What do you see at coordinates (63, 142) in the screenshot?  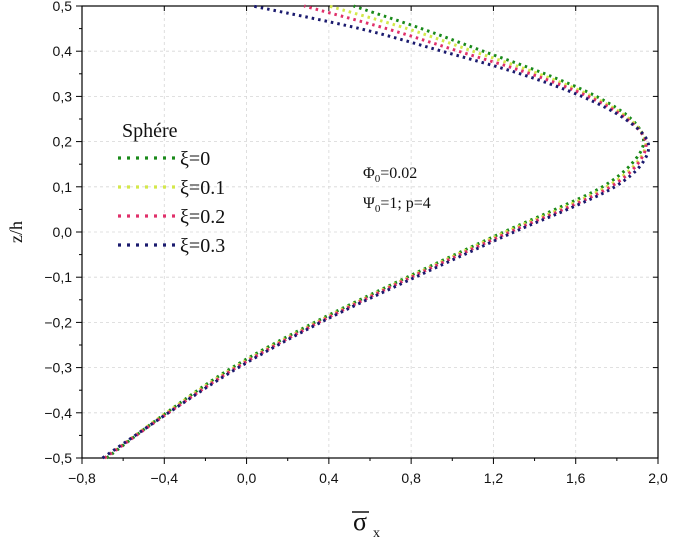 I see `y-tick-label: 0,2` at bounding box center [63, 142].